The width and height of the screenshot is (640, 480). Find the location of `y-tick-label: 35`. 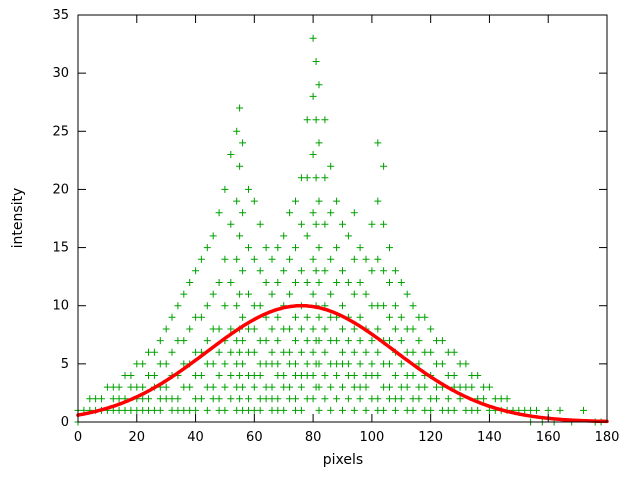

y-tick-label: 35 is located at coordinates (60, 15).